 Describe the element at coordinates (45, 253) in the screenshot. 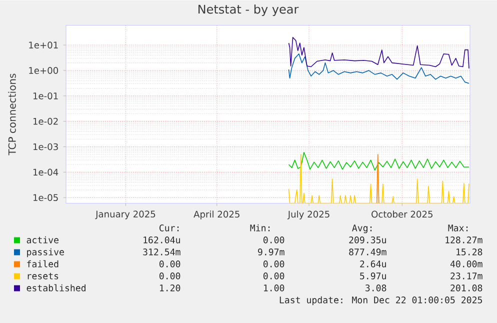

I see `legend-label: passive` at that location.